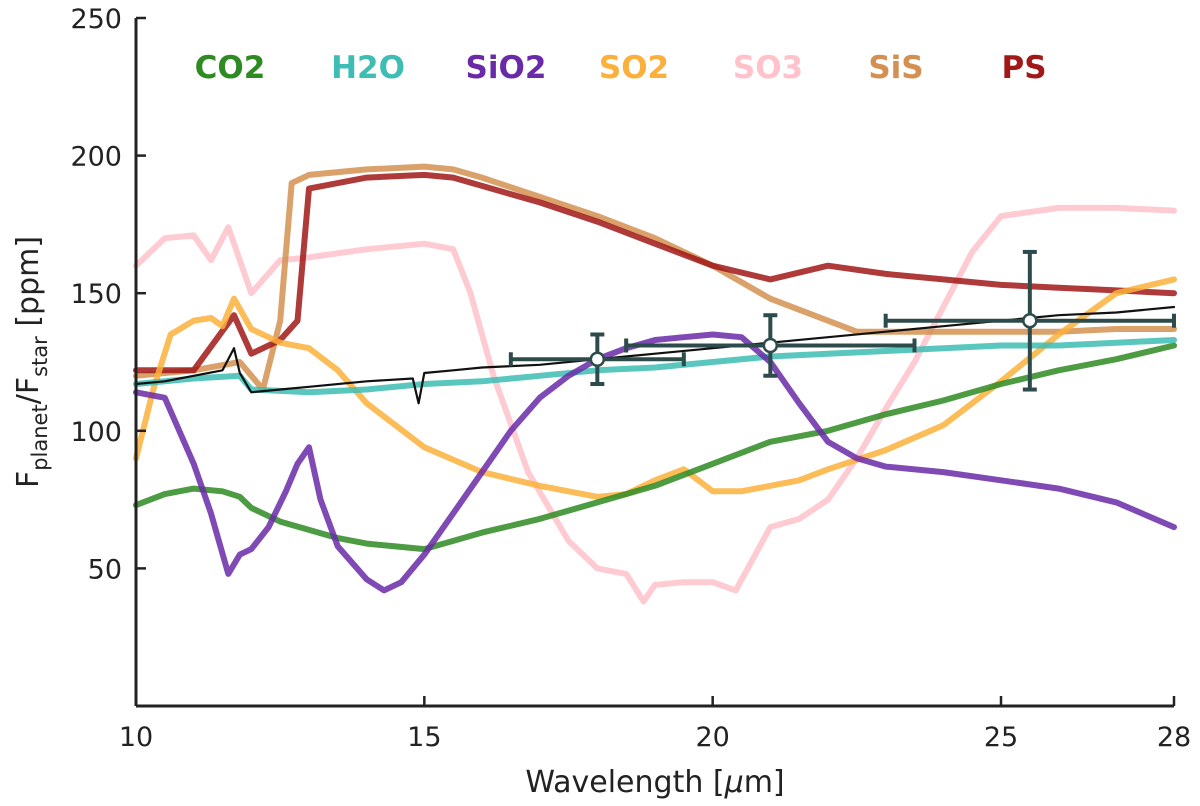  I want to click on y-tick-label: 150, so click(96, 294).